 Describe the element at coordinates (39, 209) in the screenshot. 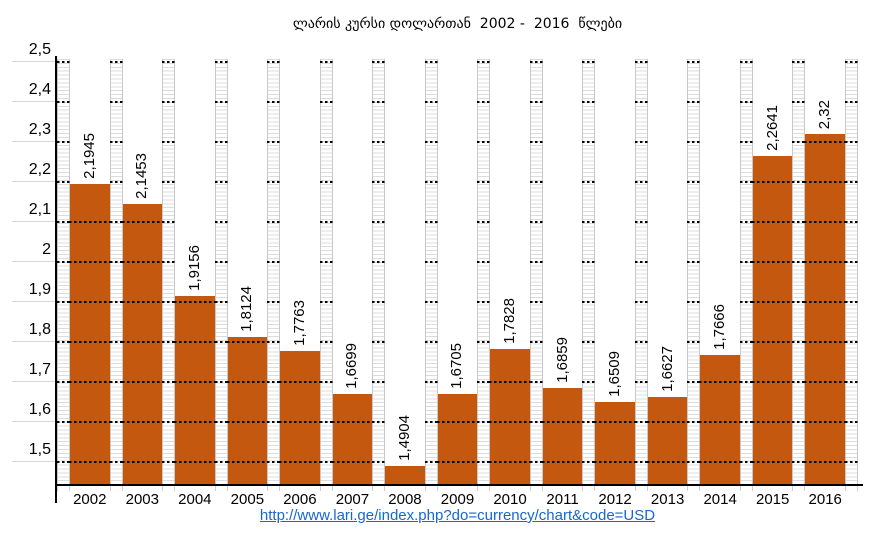

I see `y-axis-label: 2,1` at that location.